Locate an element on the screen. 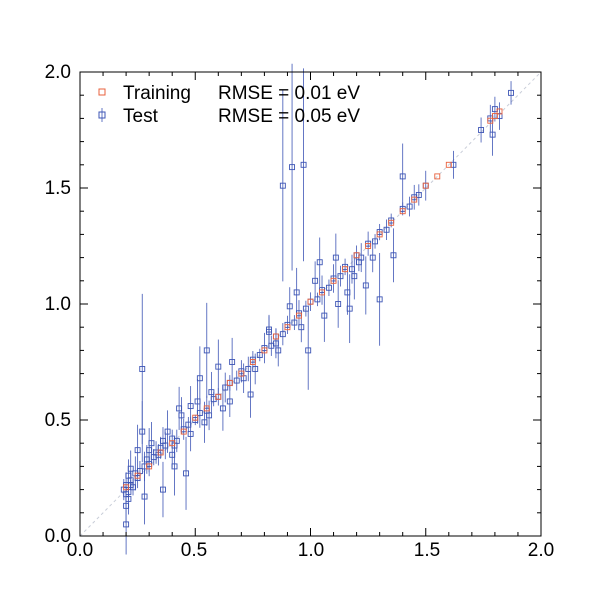 This screenshot has height=601, width=601. x-tick-label-1: 0.5 is located at coordinates (194, 550).